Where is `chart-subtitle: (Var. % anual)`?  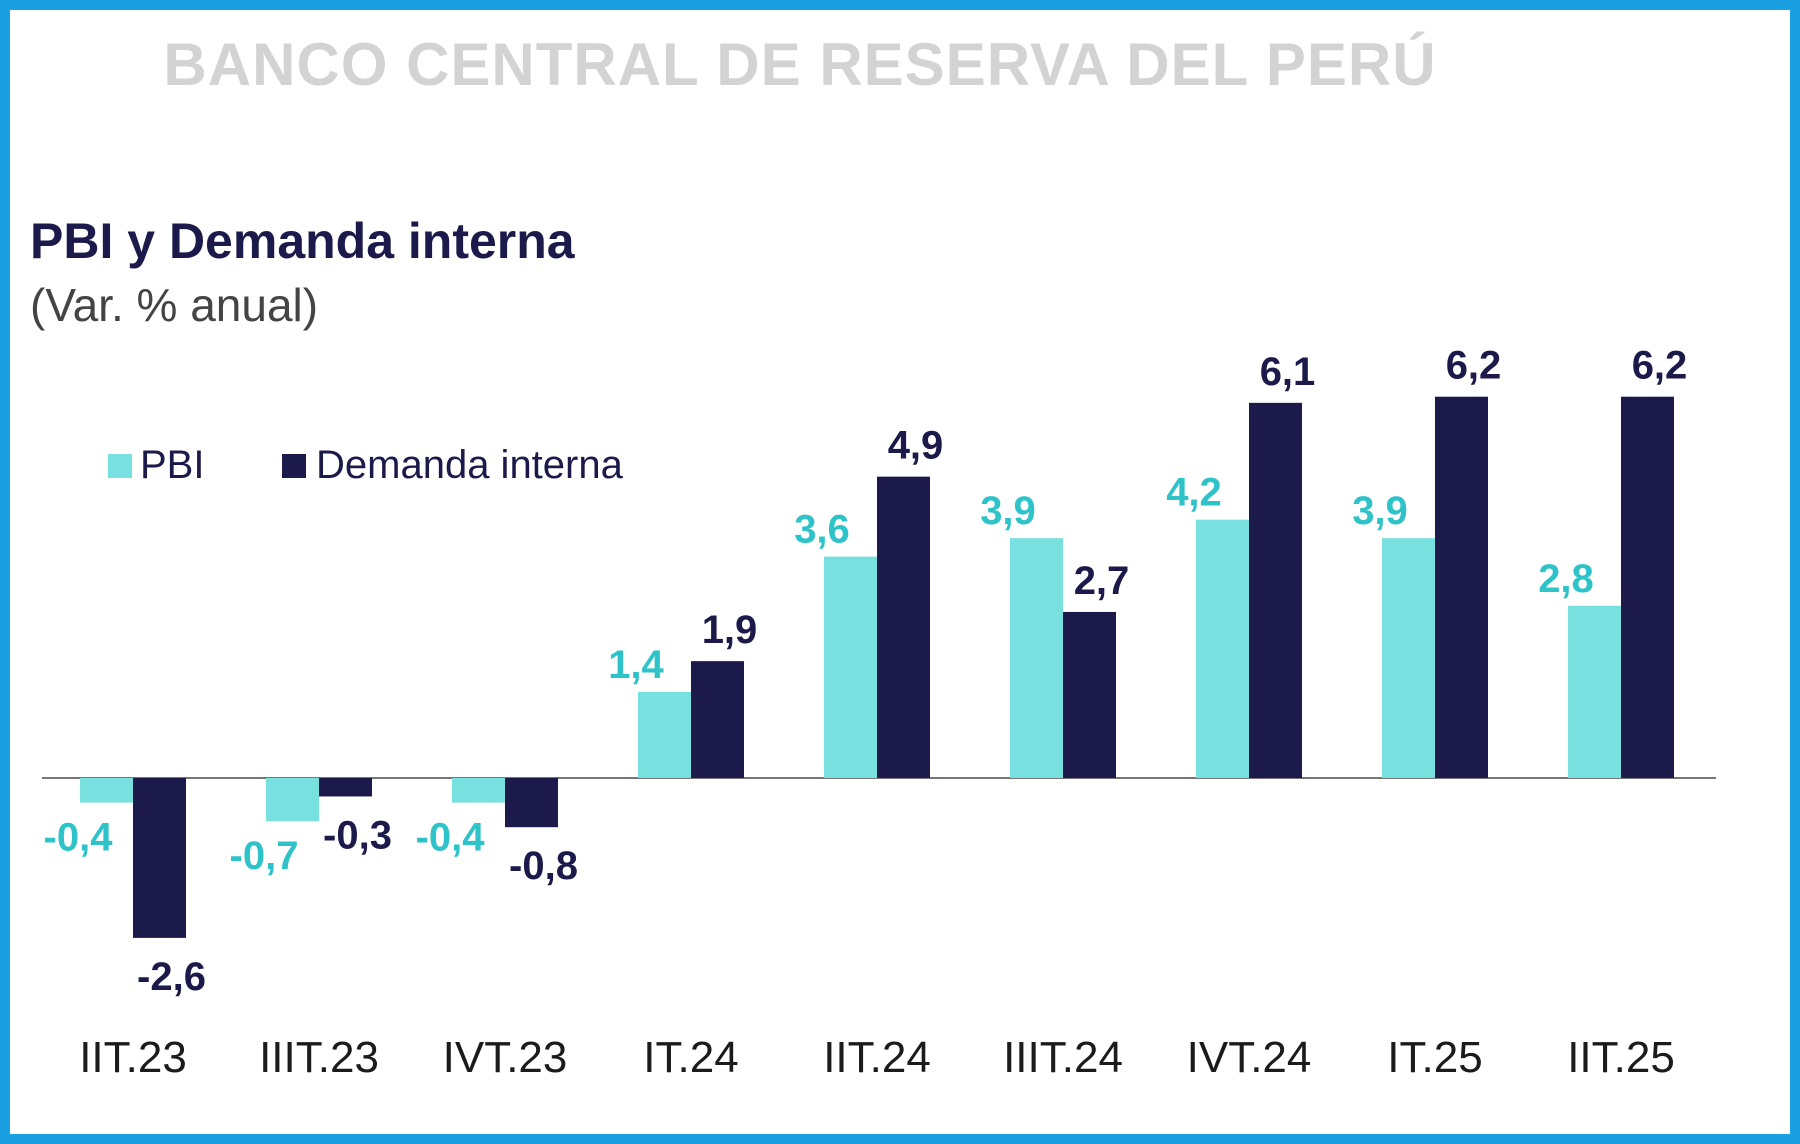 chart-subtitle: (Var. % anual) is located at coordinates (174, 305).